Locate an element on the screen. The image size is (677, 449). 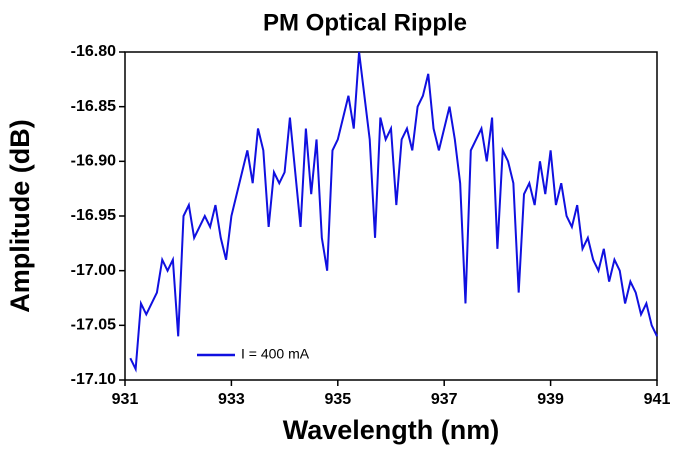
y-tick-label: -17.00 is located at coordinates (93, 270).